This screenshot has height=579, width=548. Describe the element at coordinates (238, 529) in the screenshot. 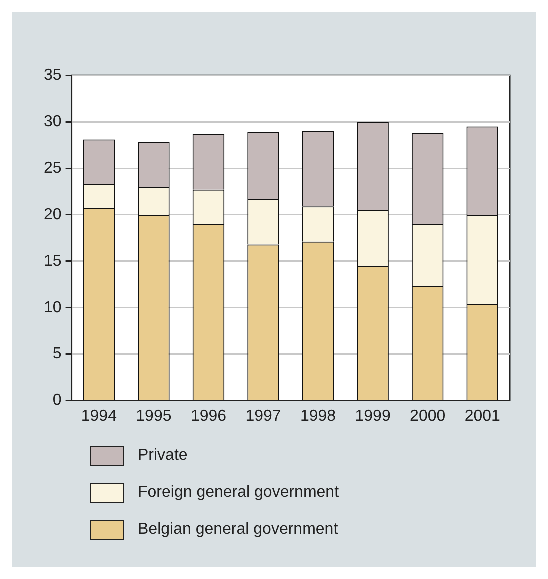

I see `legend-label: Belgian general government` at that location.